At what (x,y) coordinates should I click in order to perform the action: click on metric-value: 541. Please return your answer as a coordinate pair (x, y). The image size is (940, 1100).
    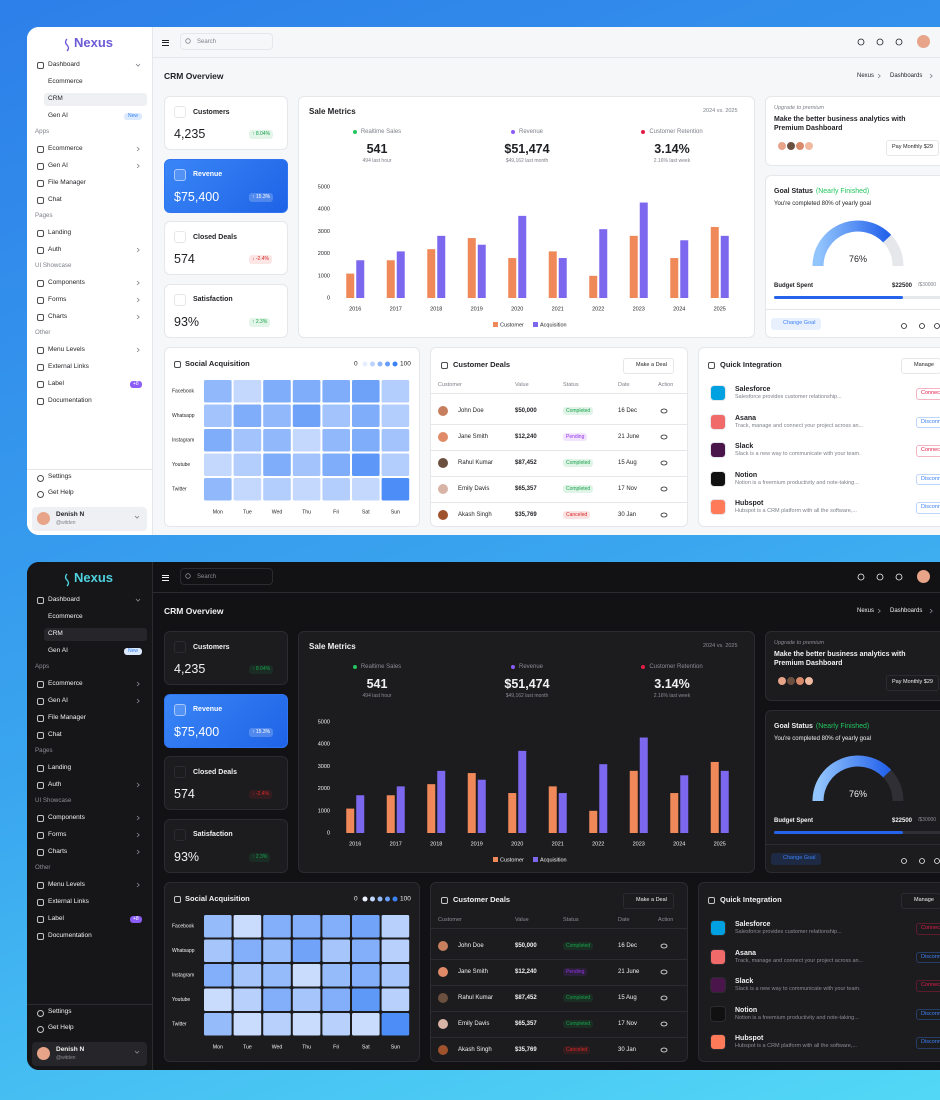
    Looking at the image, I should click on (377, 149).